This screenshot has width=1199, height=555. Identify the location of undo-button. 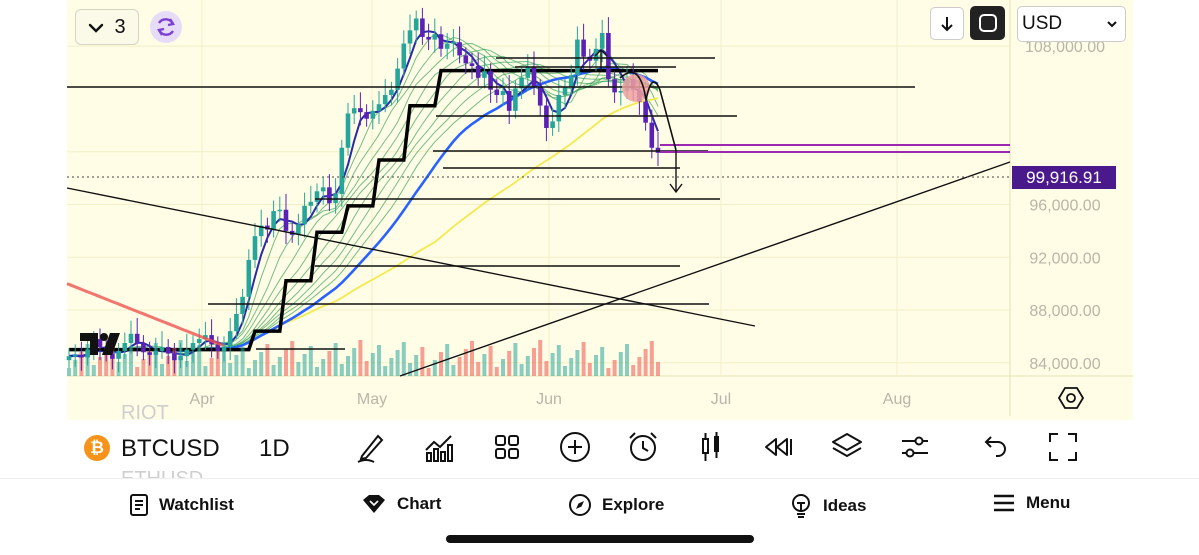
(995, 447).